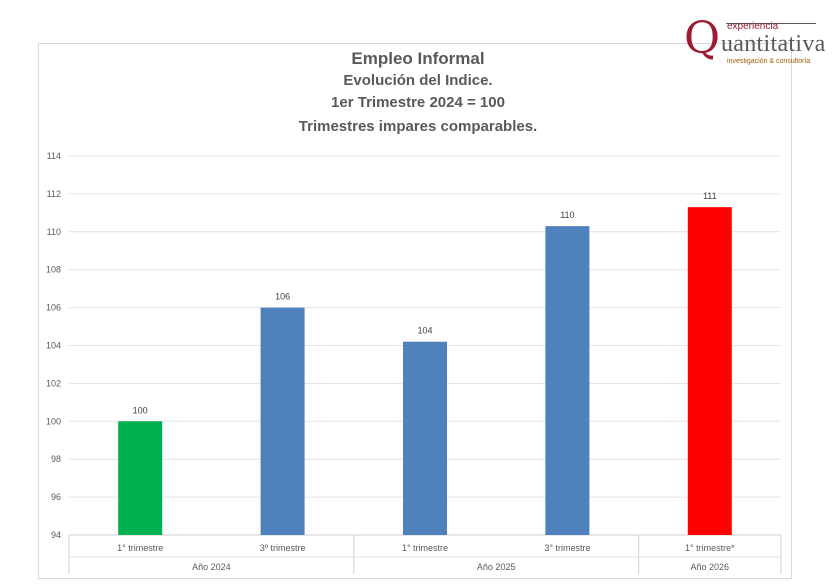  Describe the element at coordinates (424, 331) in the screenshot. I see `data-label: 104` at that location.